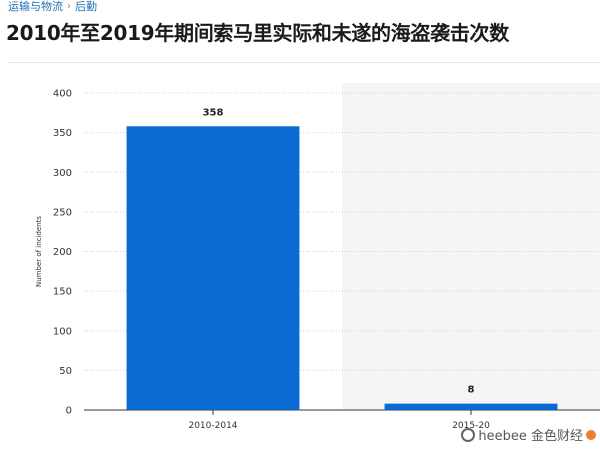  Describe the element at coordinates (591, 434) in the screenshot. I see `logo-icon` at that location.